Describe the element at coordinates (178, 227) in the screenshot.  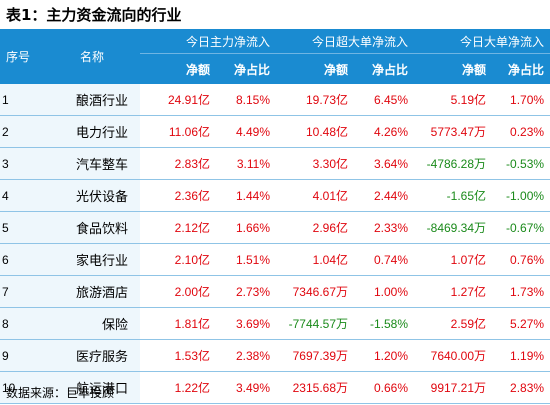
I see `main-net-amount: 2.12亿` at that location.